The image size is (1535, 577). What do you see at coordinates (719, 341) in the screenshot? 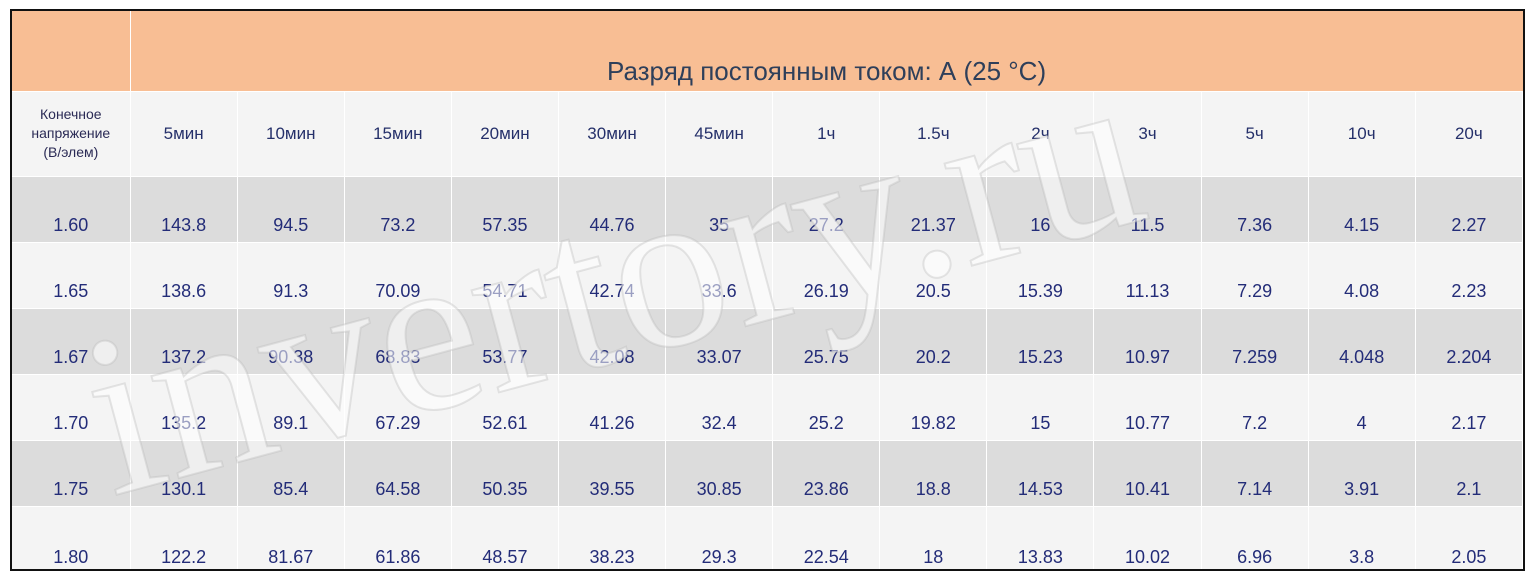
I see `value-cell: 33.07` at bounding box center [719, 341].